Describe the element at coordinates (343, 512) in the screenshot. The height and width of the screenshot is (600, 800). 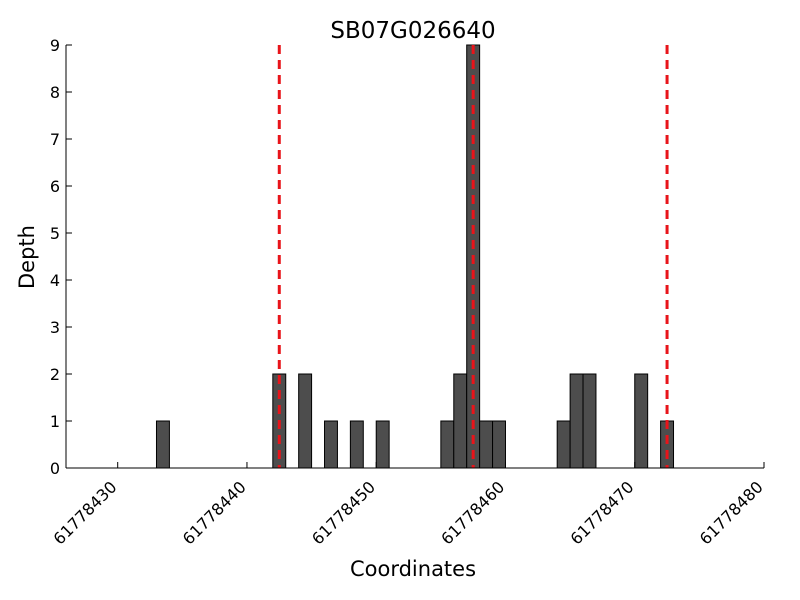
I see `x-tick-label-61778450: 61778450` at that location.